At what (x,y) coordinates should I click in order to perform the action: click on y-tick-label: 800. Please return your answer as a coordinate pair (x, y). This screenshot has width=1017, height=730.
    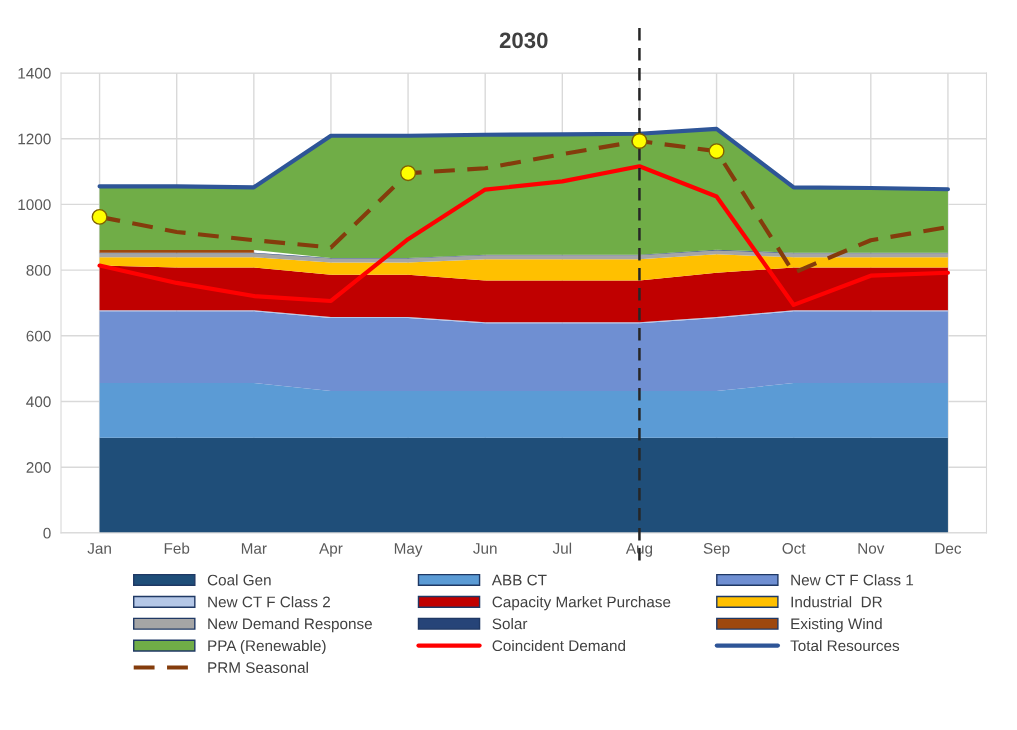
    Looking at the image, I should click on (38, 270).